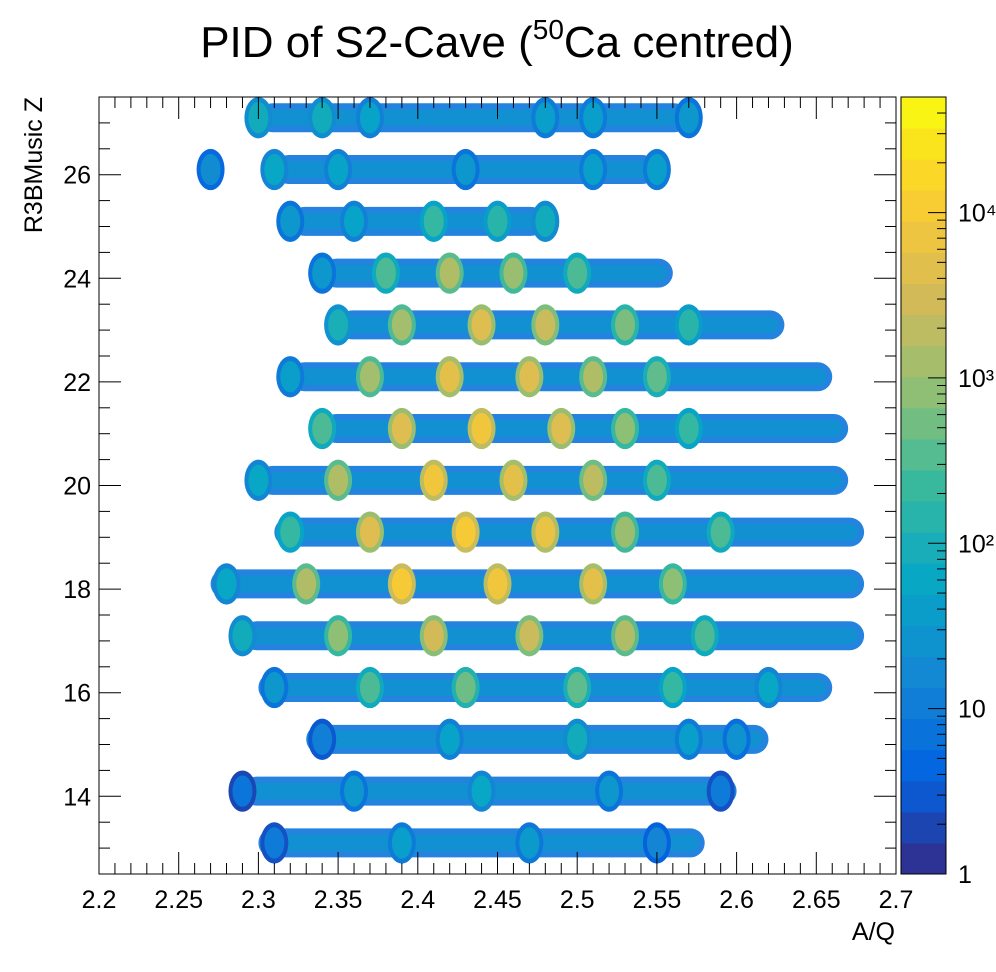 The width and height of the screenshot is (996, 972). Describe the element at coordinates (873, 932) in the screenshot. I see `x-axis-title: A/Q` at that location.